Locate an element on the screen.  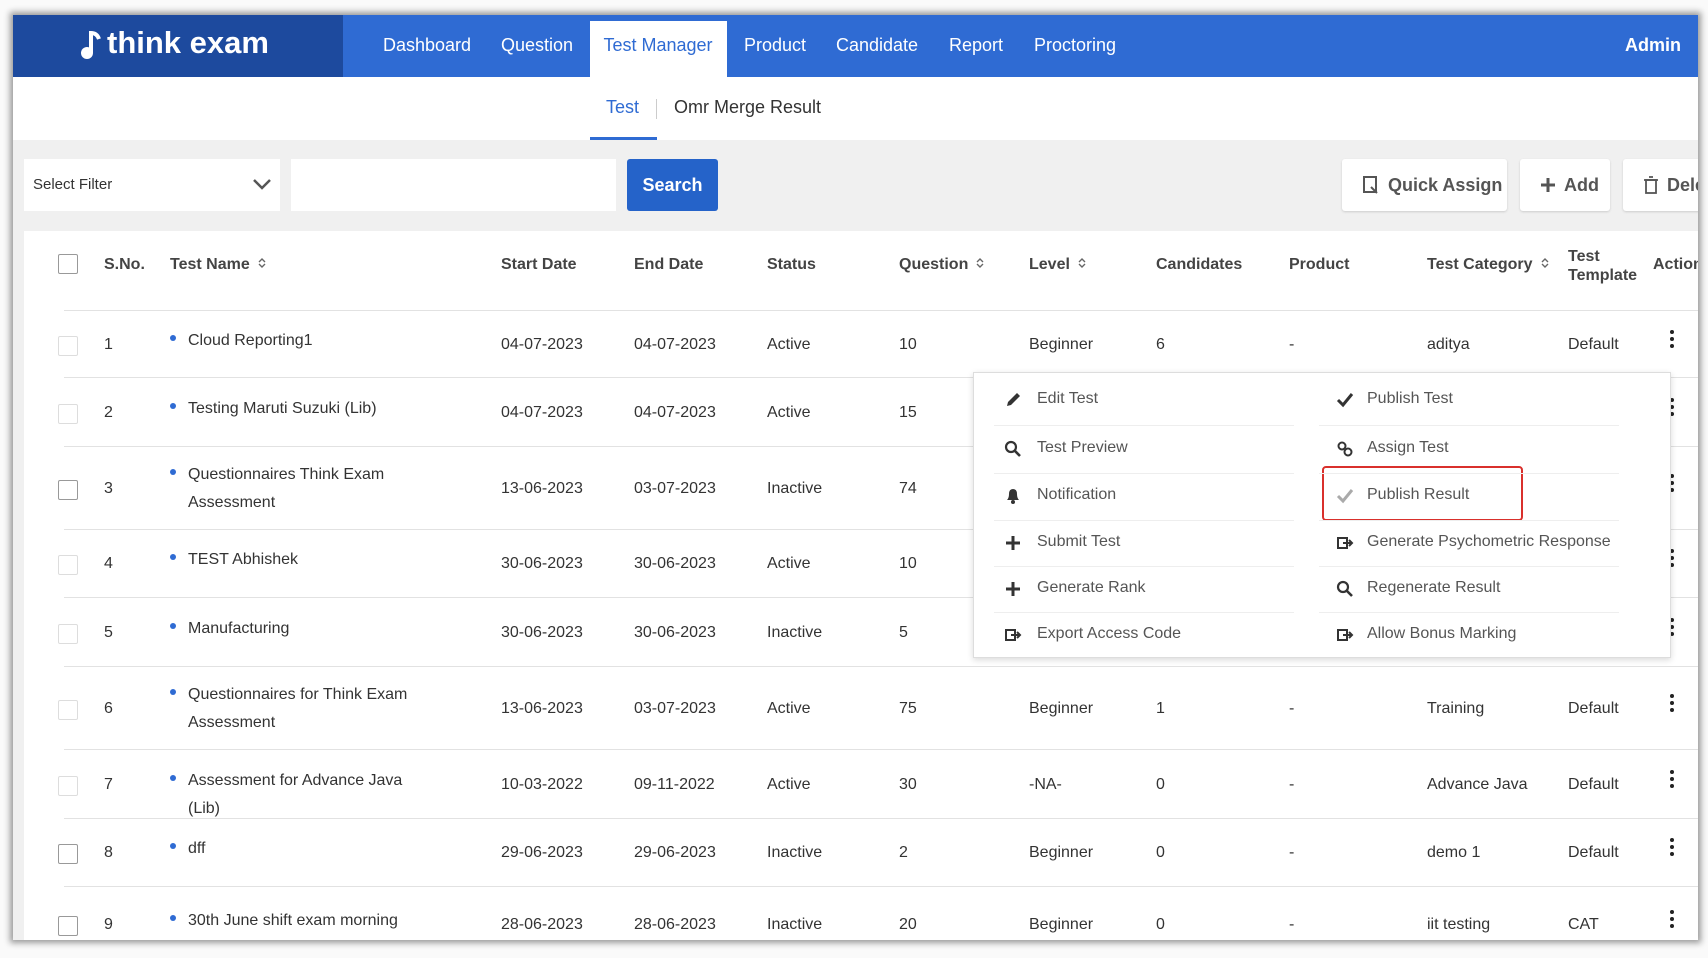
cell: 29-06-2023 is located at coordinates (675, 852).